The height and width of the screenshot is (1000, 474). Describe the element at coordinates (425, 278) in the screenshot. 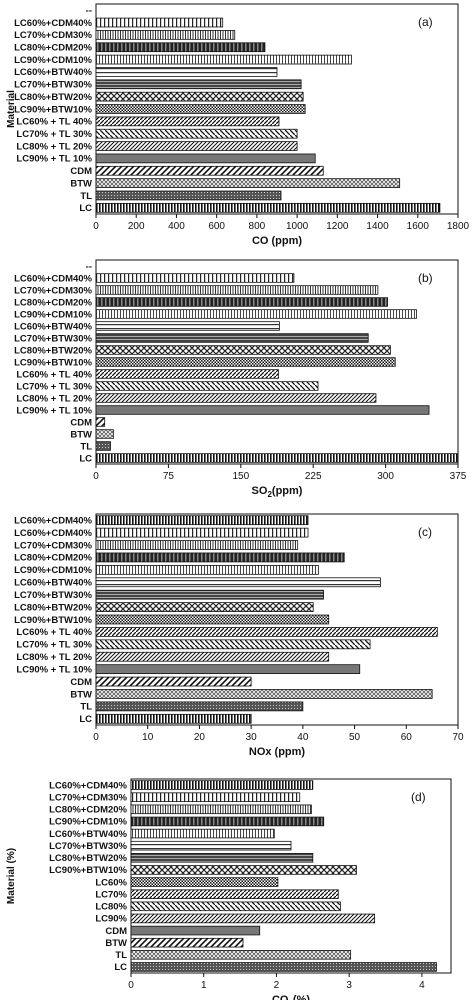

I see `panel-label: (b)` at that location.